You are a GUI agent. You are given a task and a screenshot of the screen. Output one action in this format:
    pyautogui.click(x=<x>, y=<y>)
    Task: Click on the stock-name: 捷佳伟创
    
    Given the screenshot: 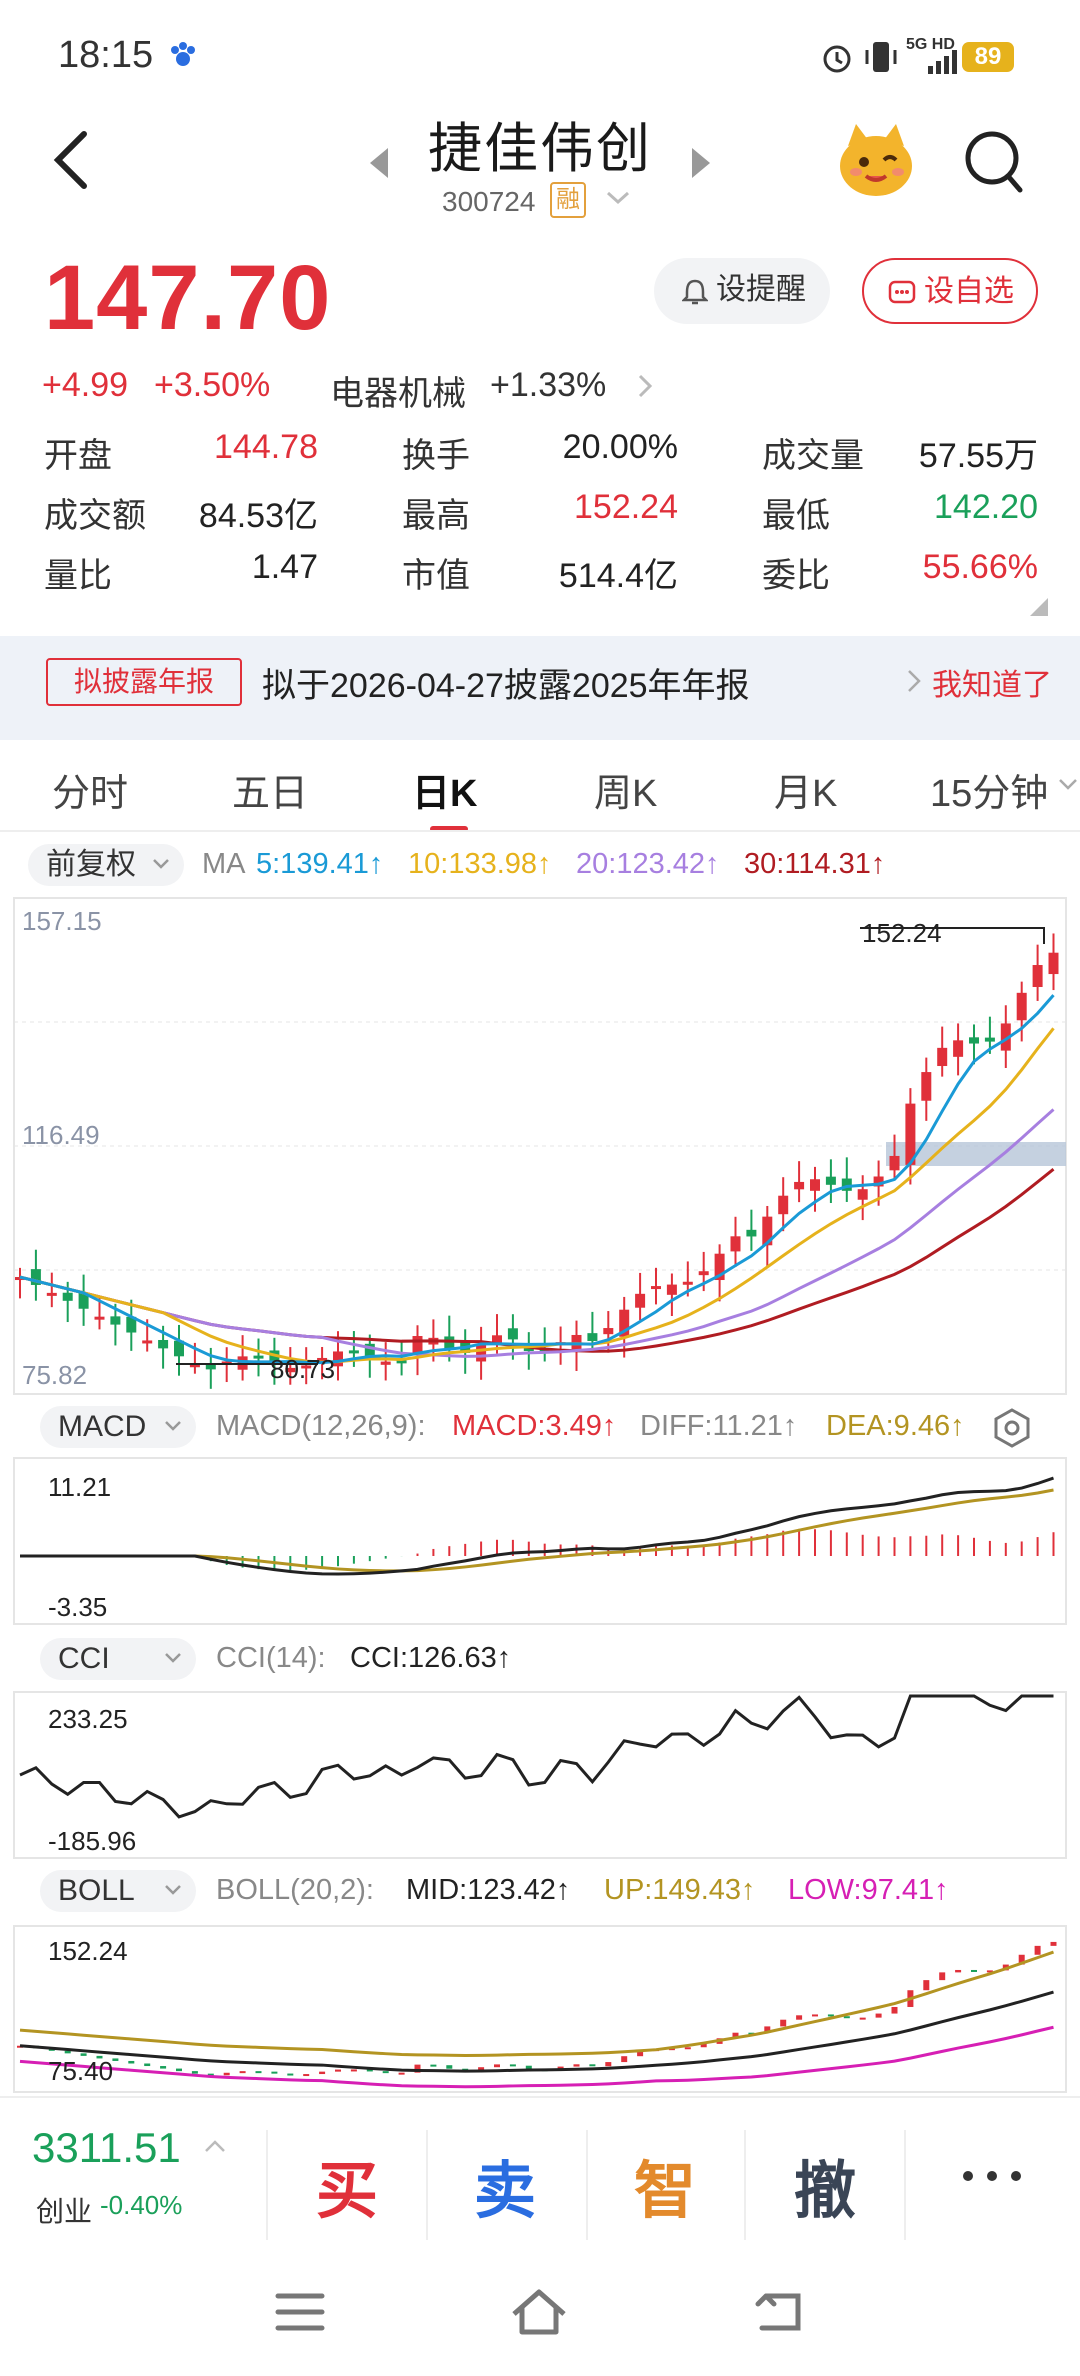 What is the action you would take?
    pyautogui.click(x=540, y=149)
    